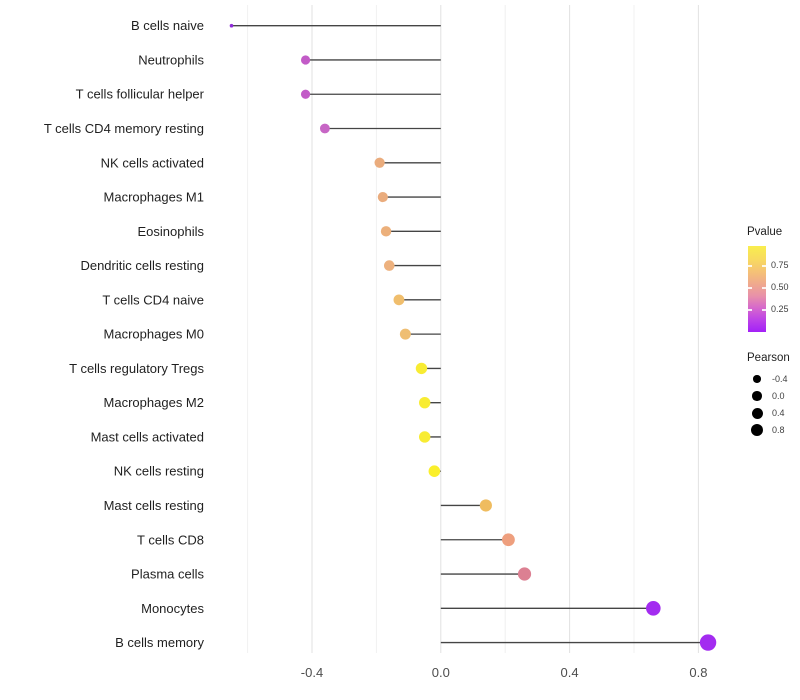 The width and height of the screenshot is (800, 700). What do you see at coordinates (698, 672) in the screenshot?
I see `x-tick-label: 0.8` at bounding box center [698, 672].